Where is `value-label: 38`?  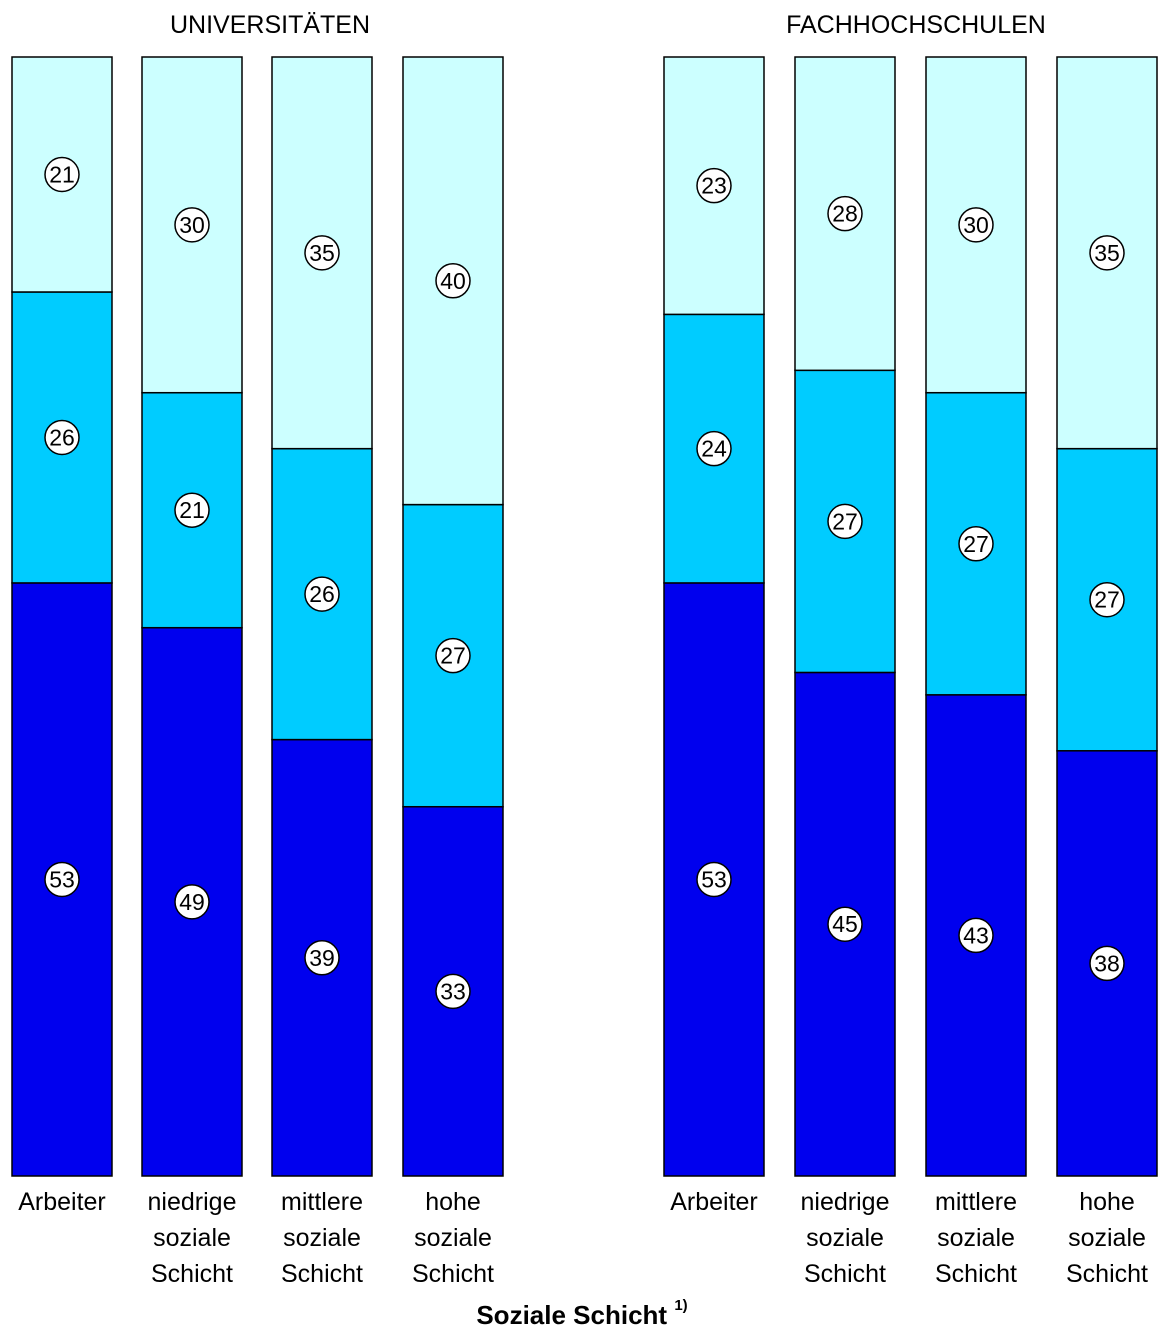
value-label: 38 is located at coordinates (1107, 963).